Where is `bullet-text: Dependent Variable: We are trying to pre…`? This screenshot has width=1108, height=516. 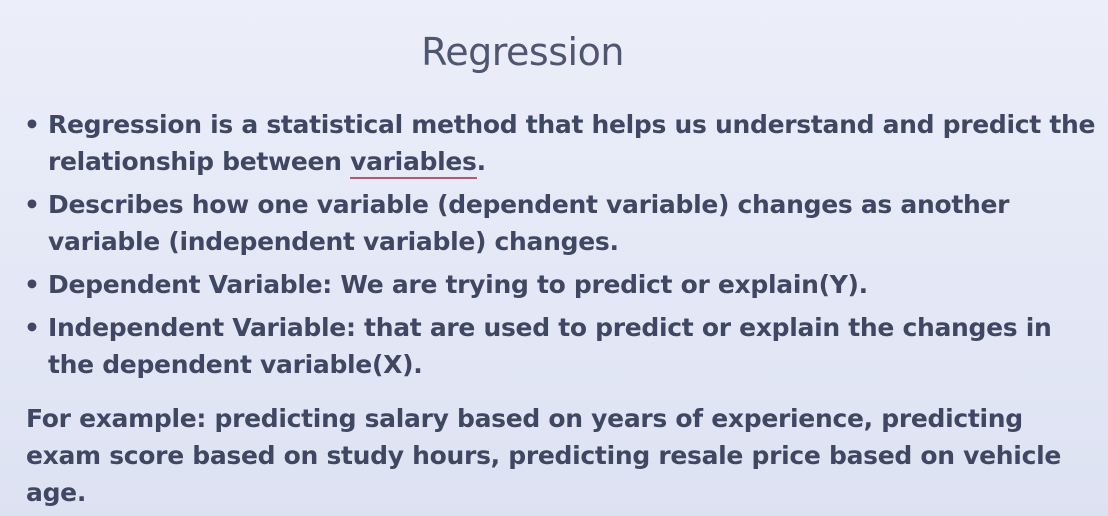
bullet-text: Dependent Variable: We are trying to pre… is located at coordinates (458, 284).